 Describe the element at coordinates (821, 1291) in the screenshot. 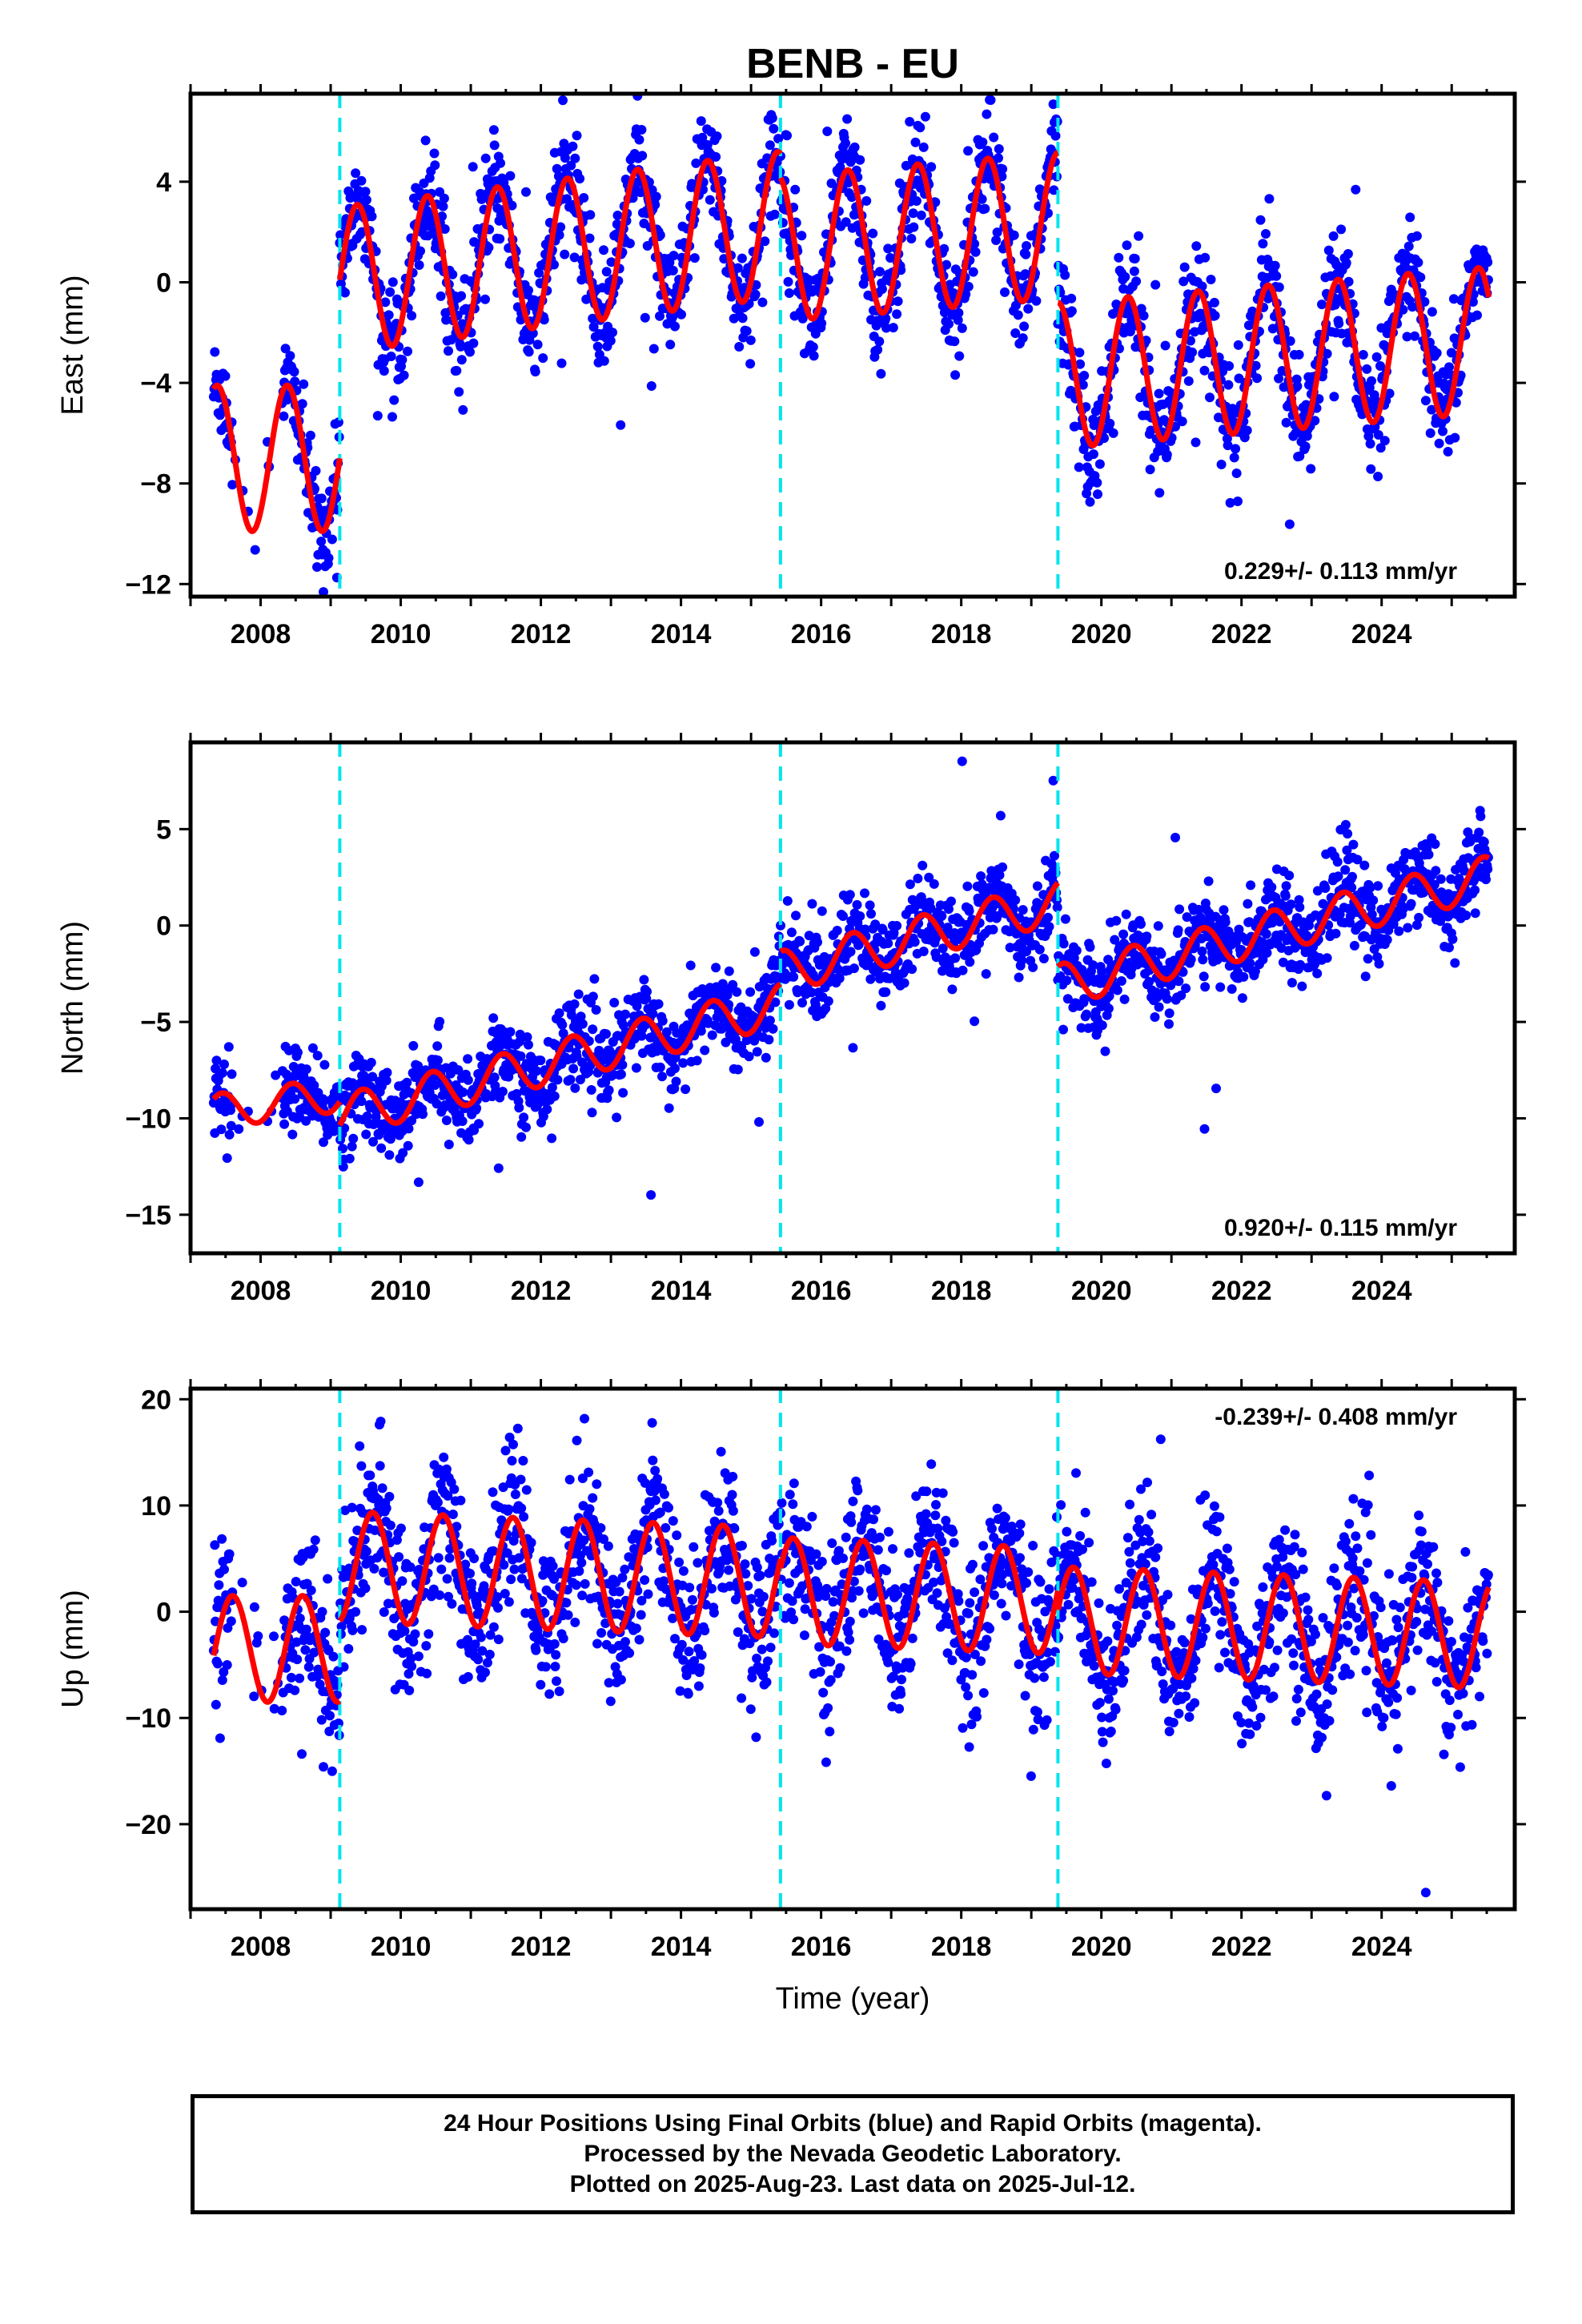

I see `x-tick-label: 2016` at that location.